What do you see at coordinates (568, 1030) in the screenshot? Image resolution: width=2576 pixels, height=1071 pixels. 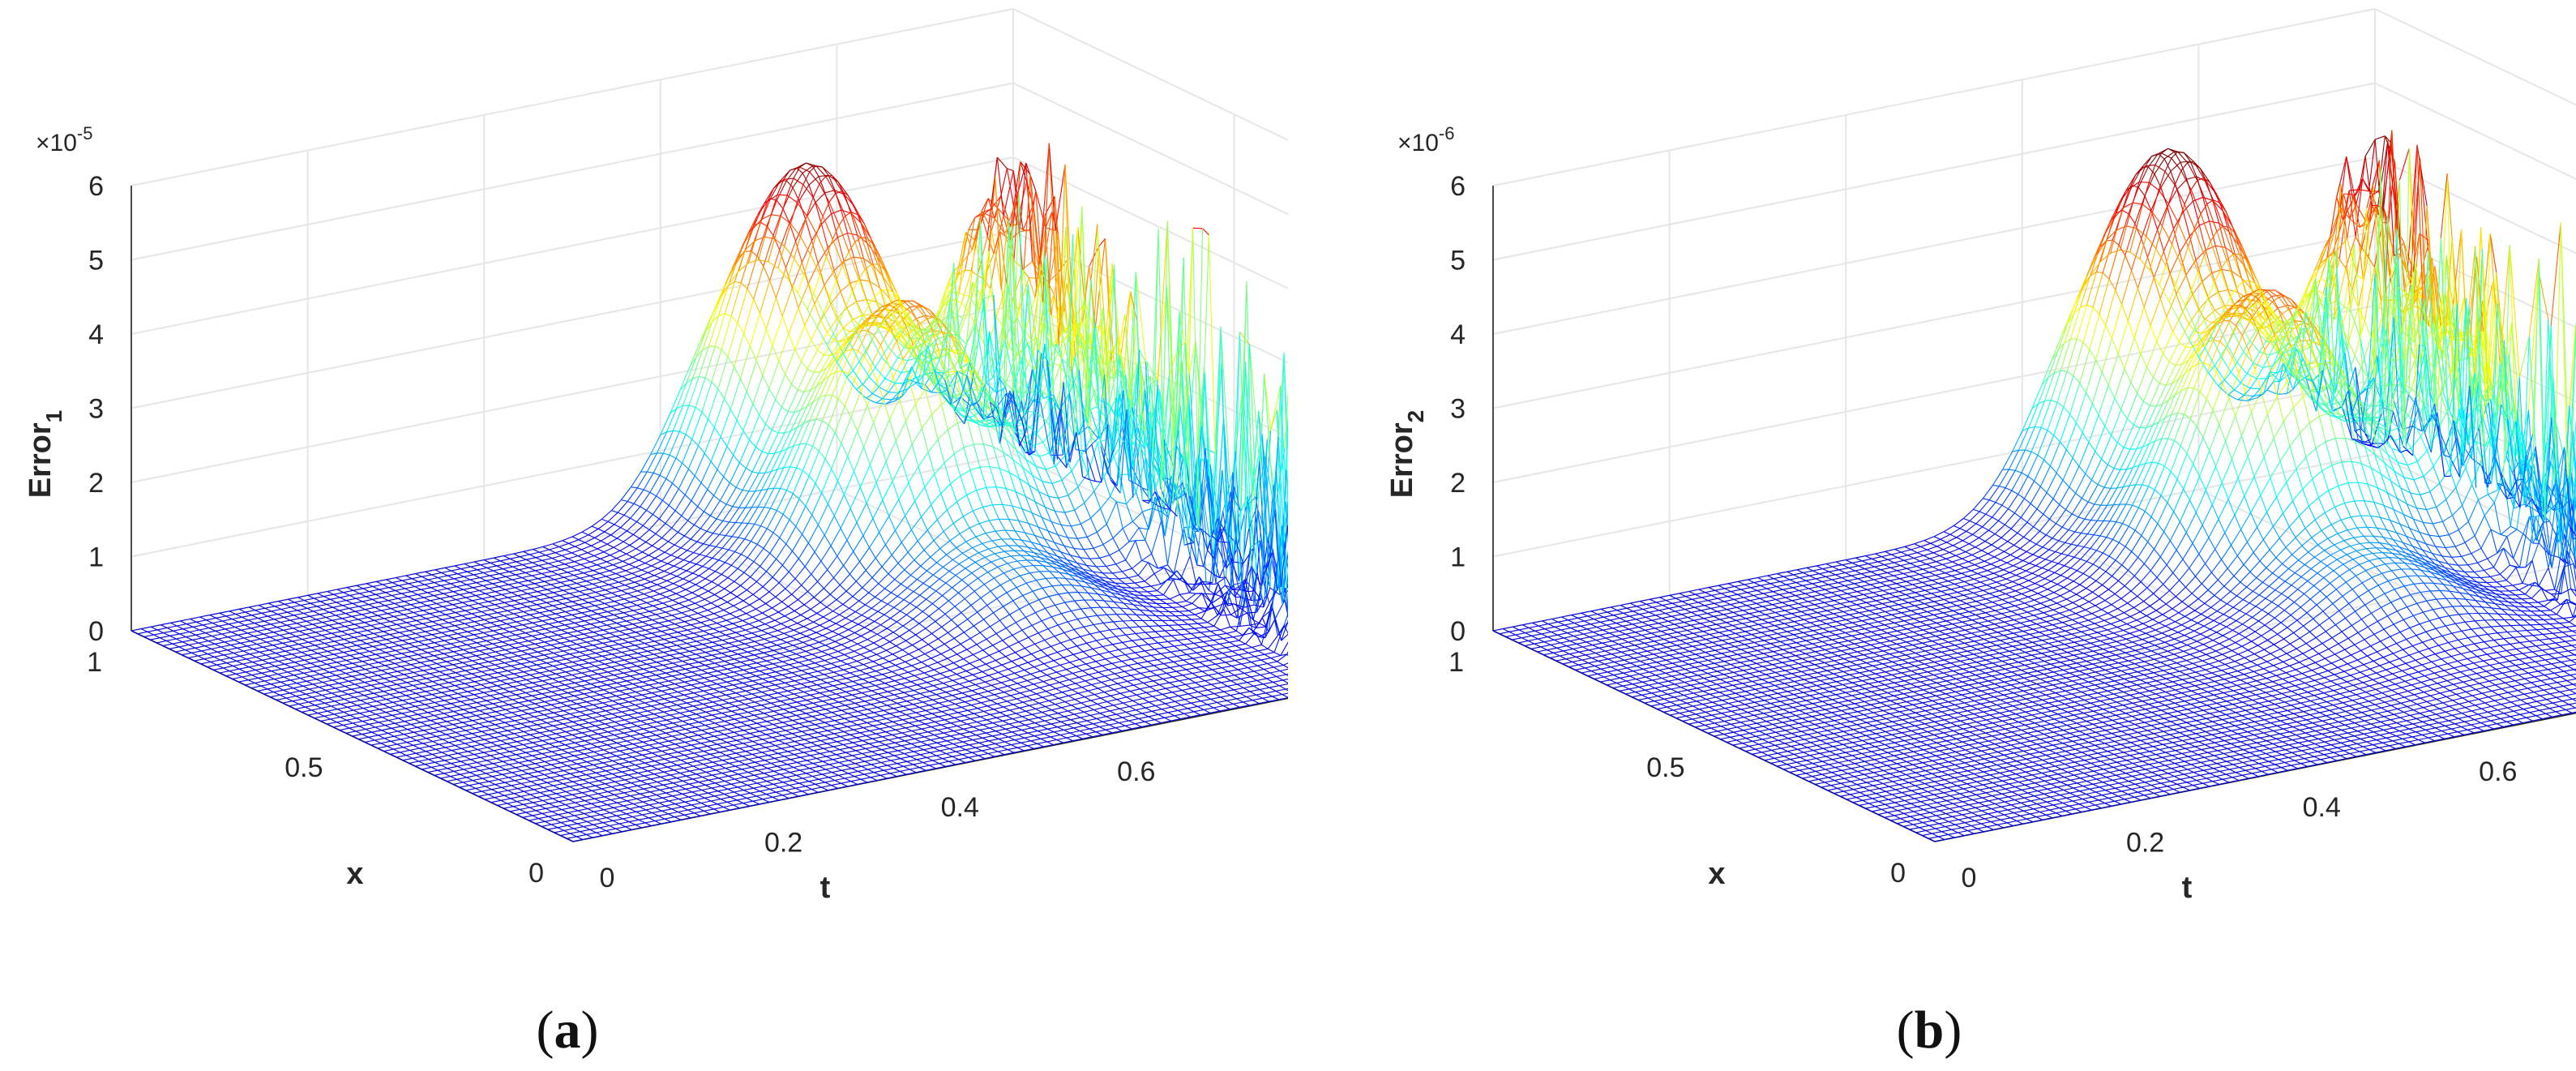 I see `panel-caption: (a)` at bounding box center [568, 1030].